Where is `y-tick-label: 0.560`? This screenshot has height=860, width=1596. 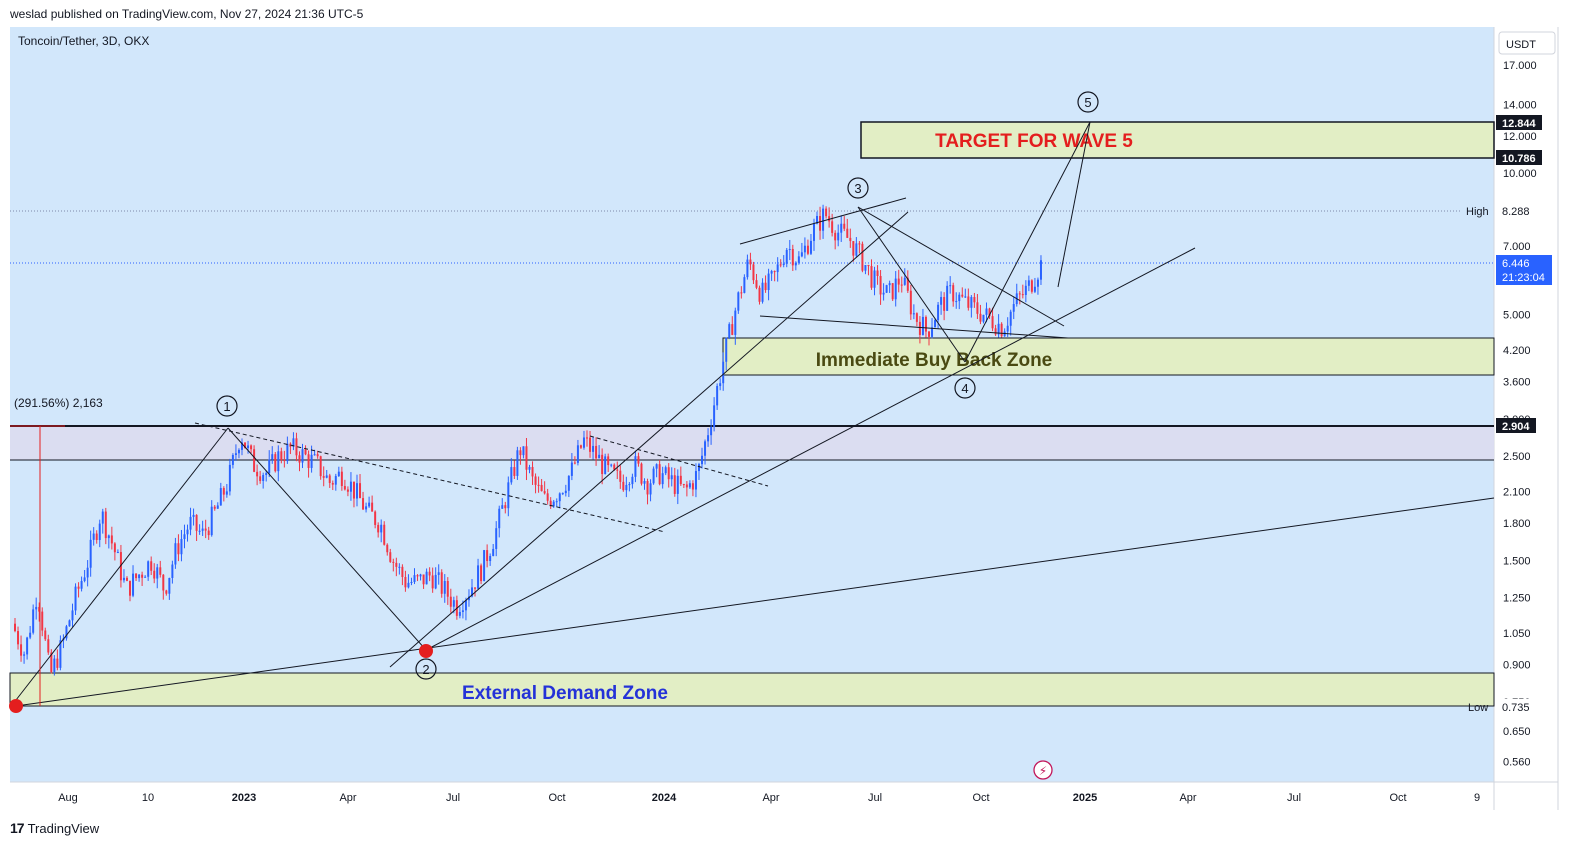 y-tick-label: 0.560 is located at coordinates (1517, 763).